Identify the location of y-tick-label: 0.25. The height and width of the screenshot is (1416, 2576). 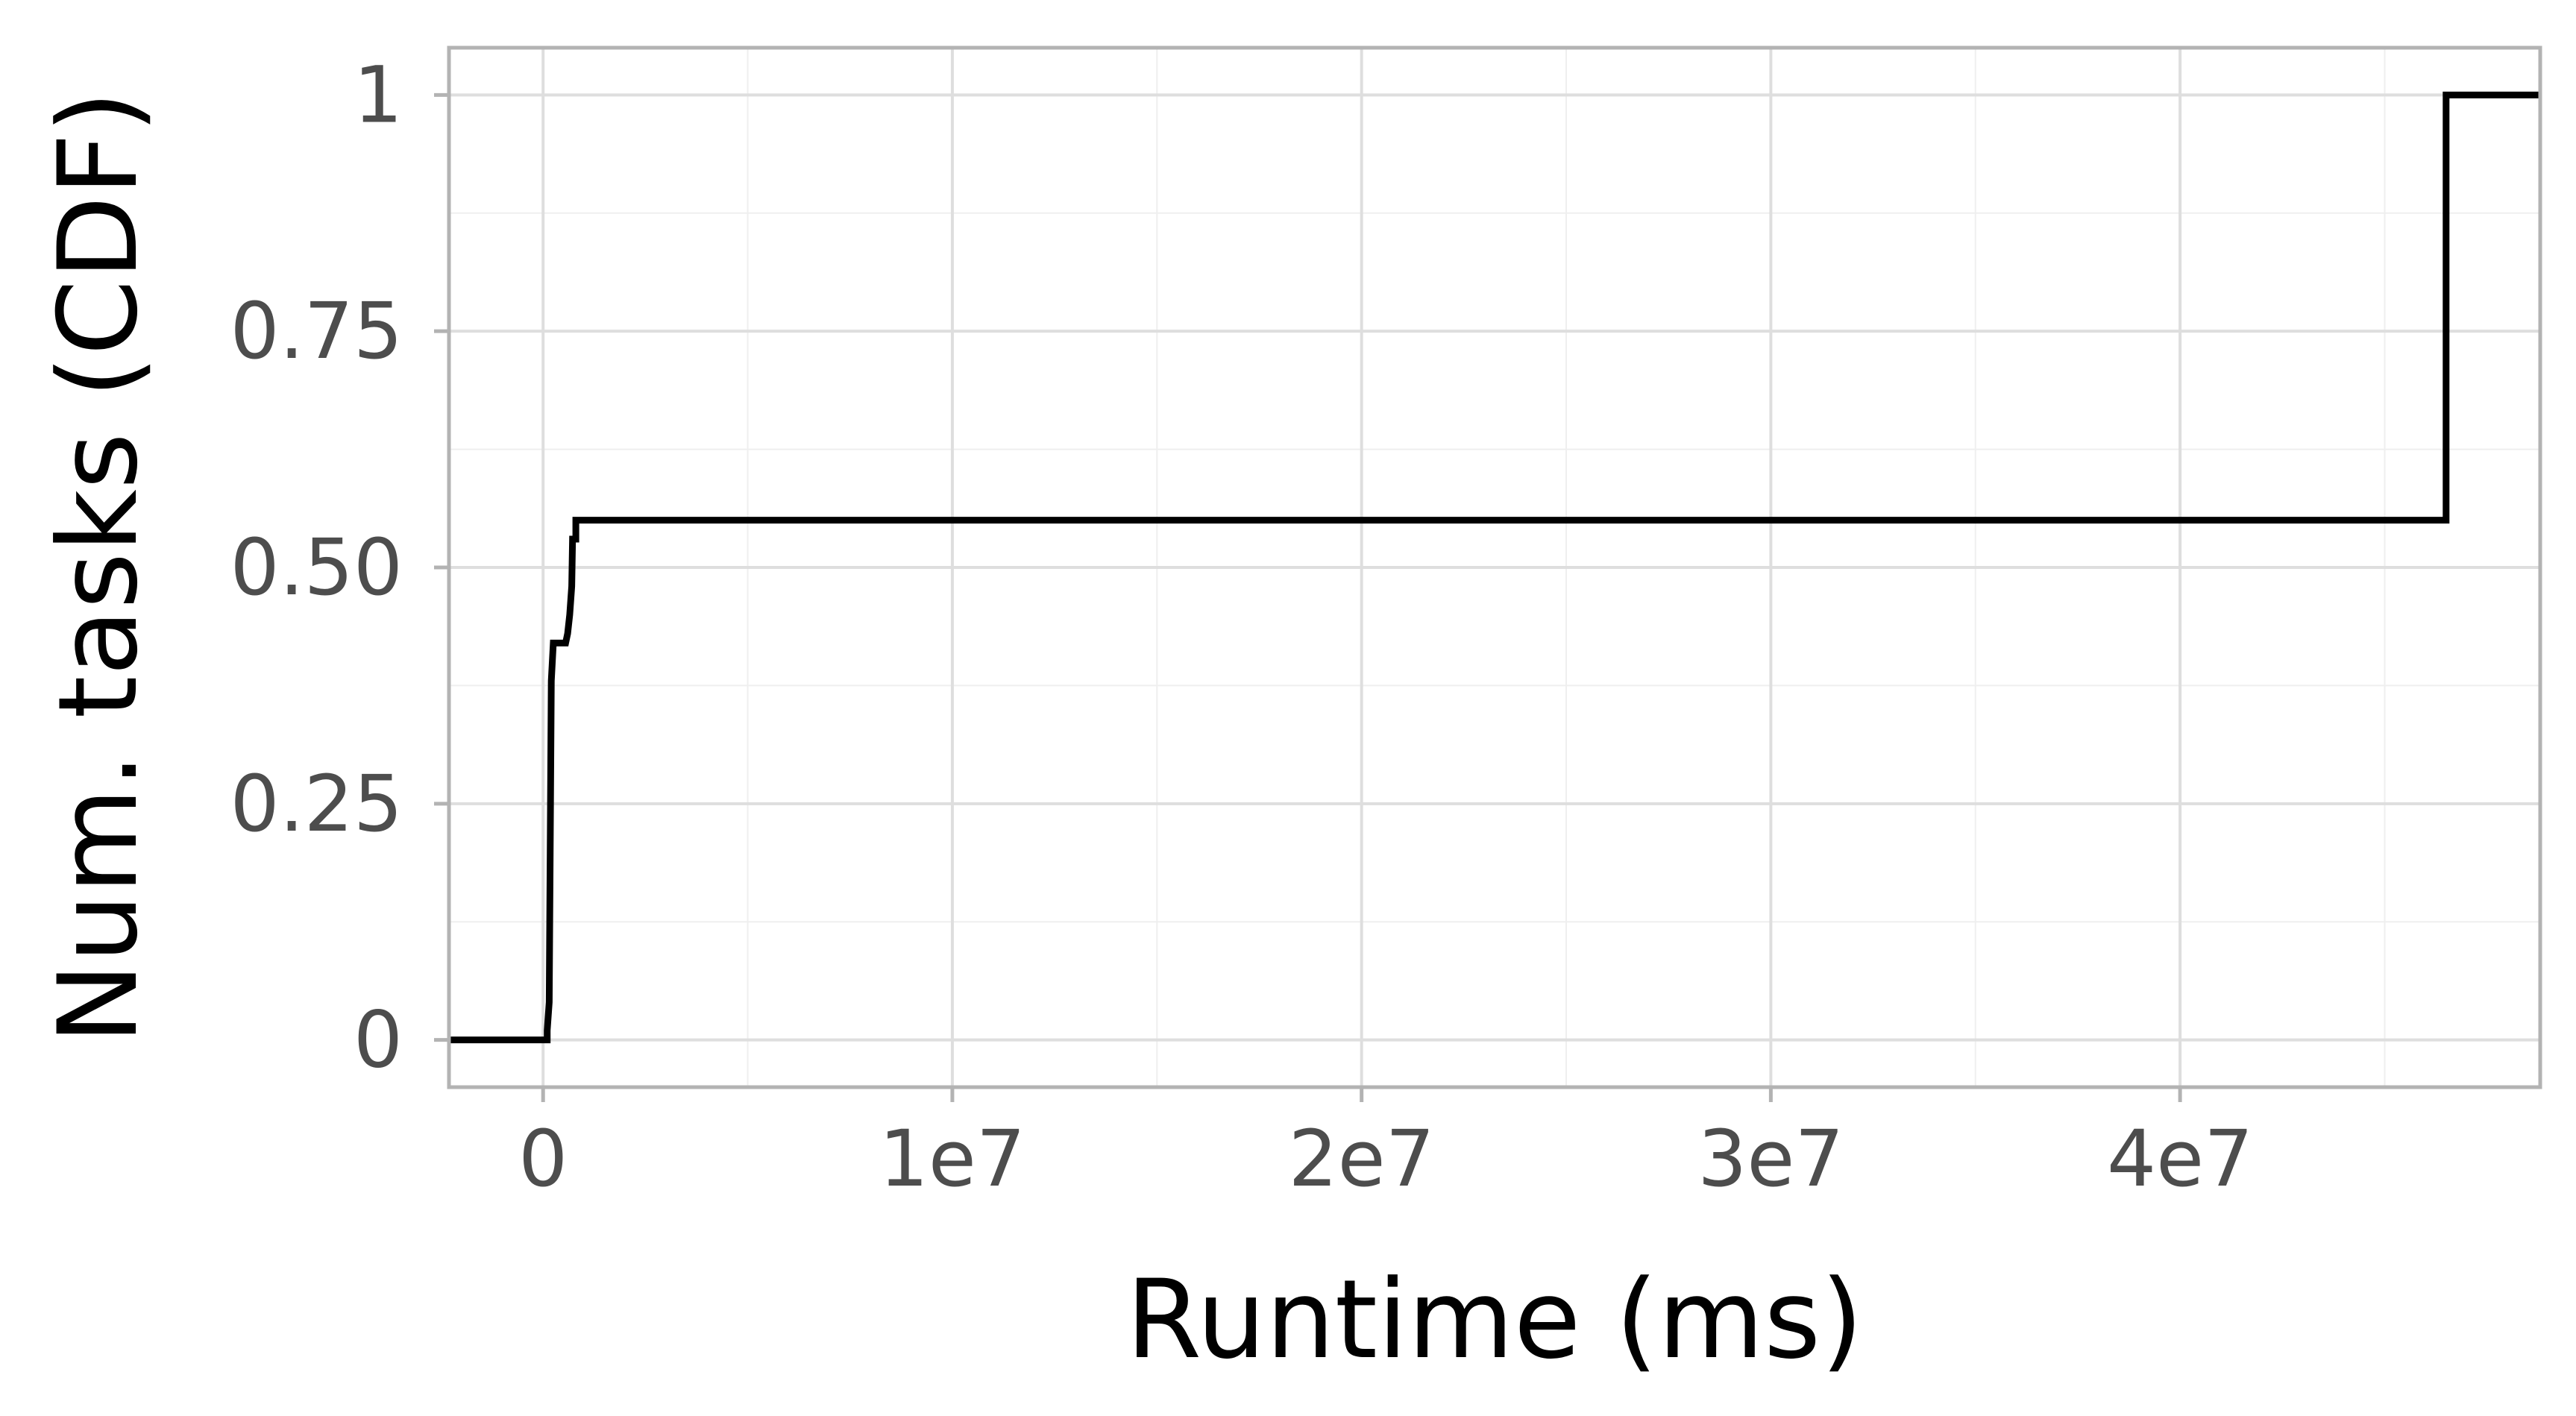
(316, 803).